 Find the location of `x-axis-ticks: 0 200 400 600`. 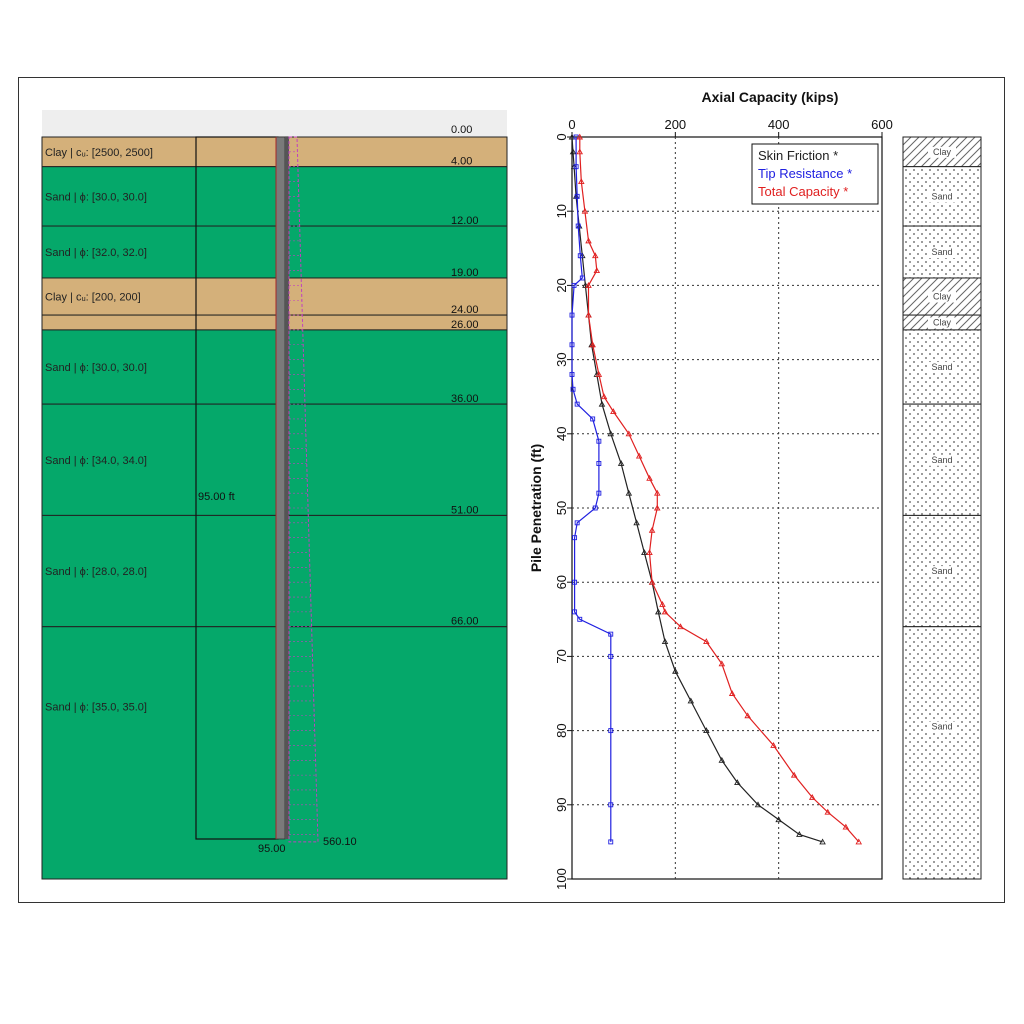

x-axis-ticks: 0 200 400 600 is located at coordinates (730, 127).